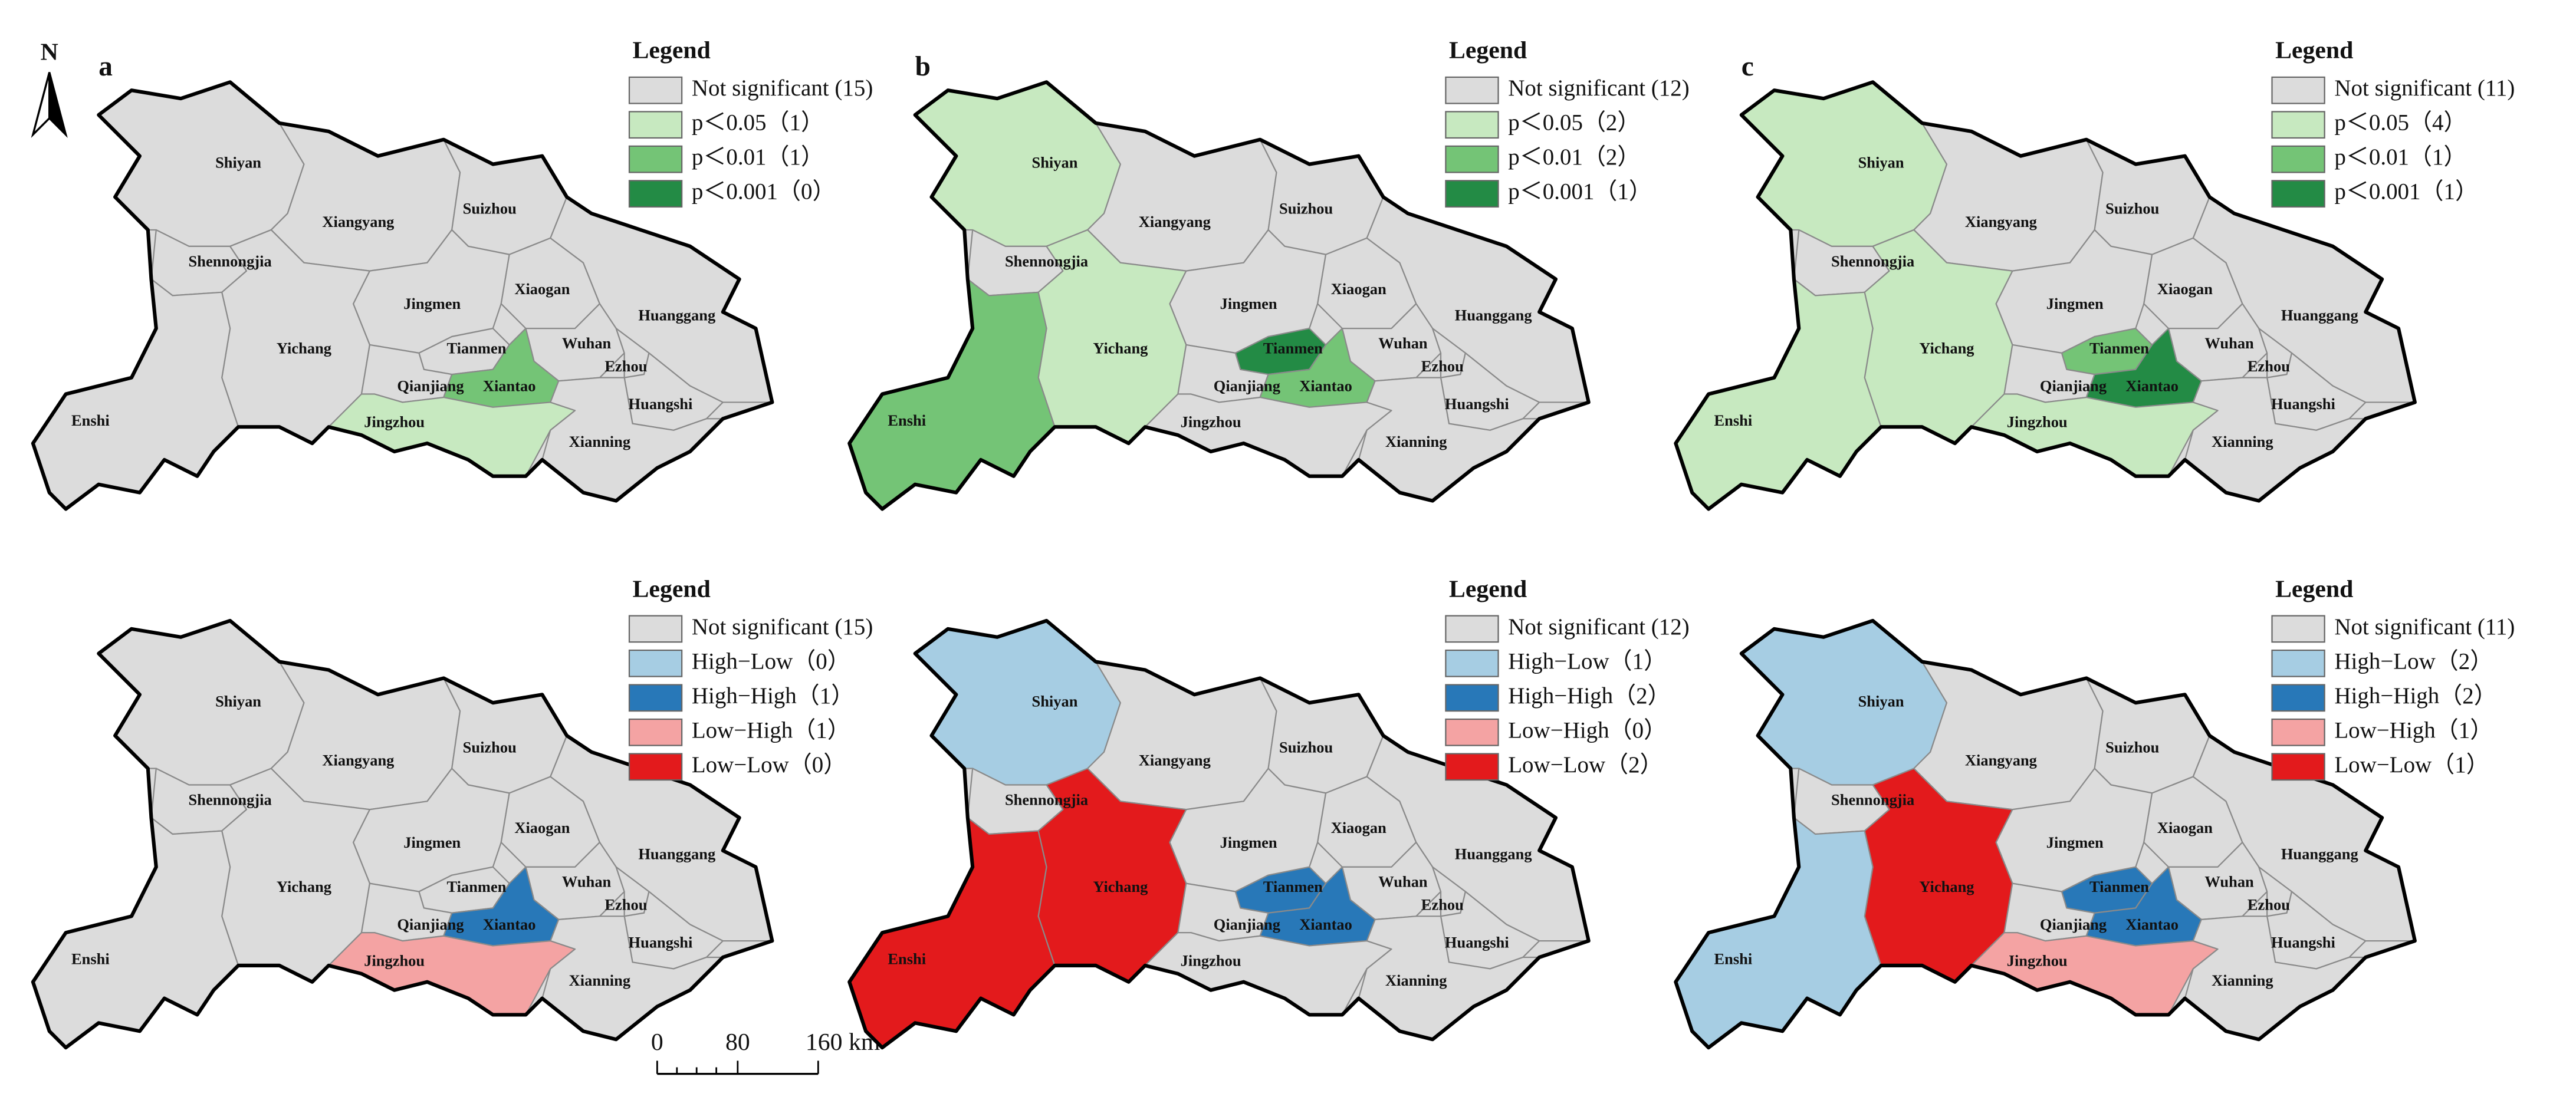 The height and width of the screenshot is (1110, 2576). I want to click on legend-label: Low−Low（2）, so click(1585, 765).